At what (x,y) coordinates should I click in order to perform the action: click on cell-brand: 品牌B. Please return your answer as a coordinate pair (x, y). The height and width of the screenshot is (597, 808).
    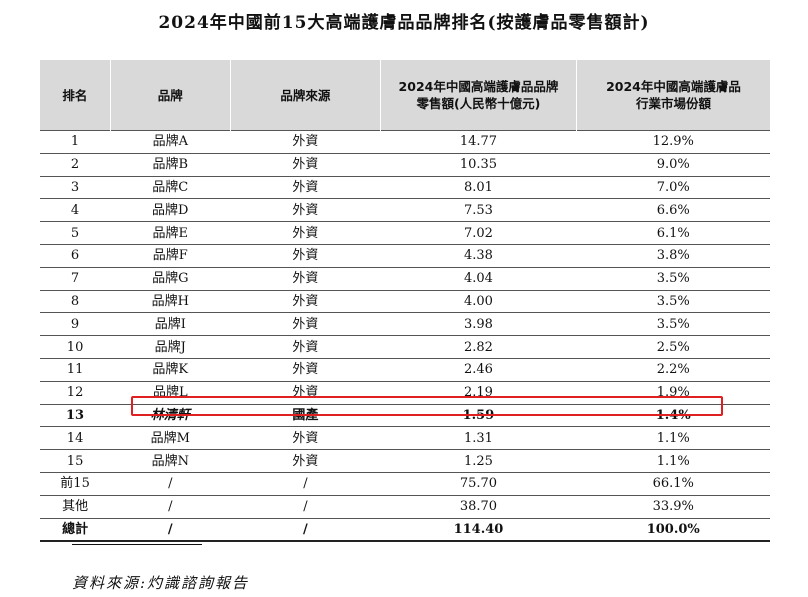
    Looking at the image, I should click on (170, 164).